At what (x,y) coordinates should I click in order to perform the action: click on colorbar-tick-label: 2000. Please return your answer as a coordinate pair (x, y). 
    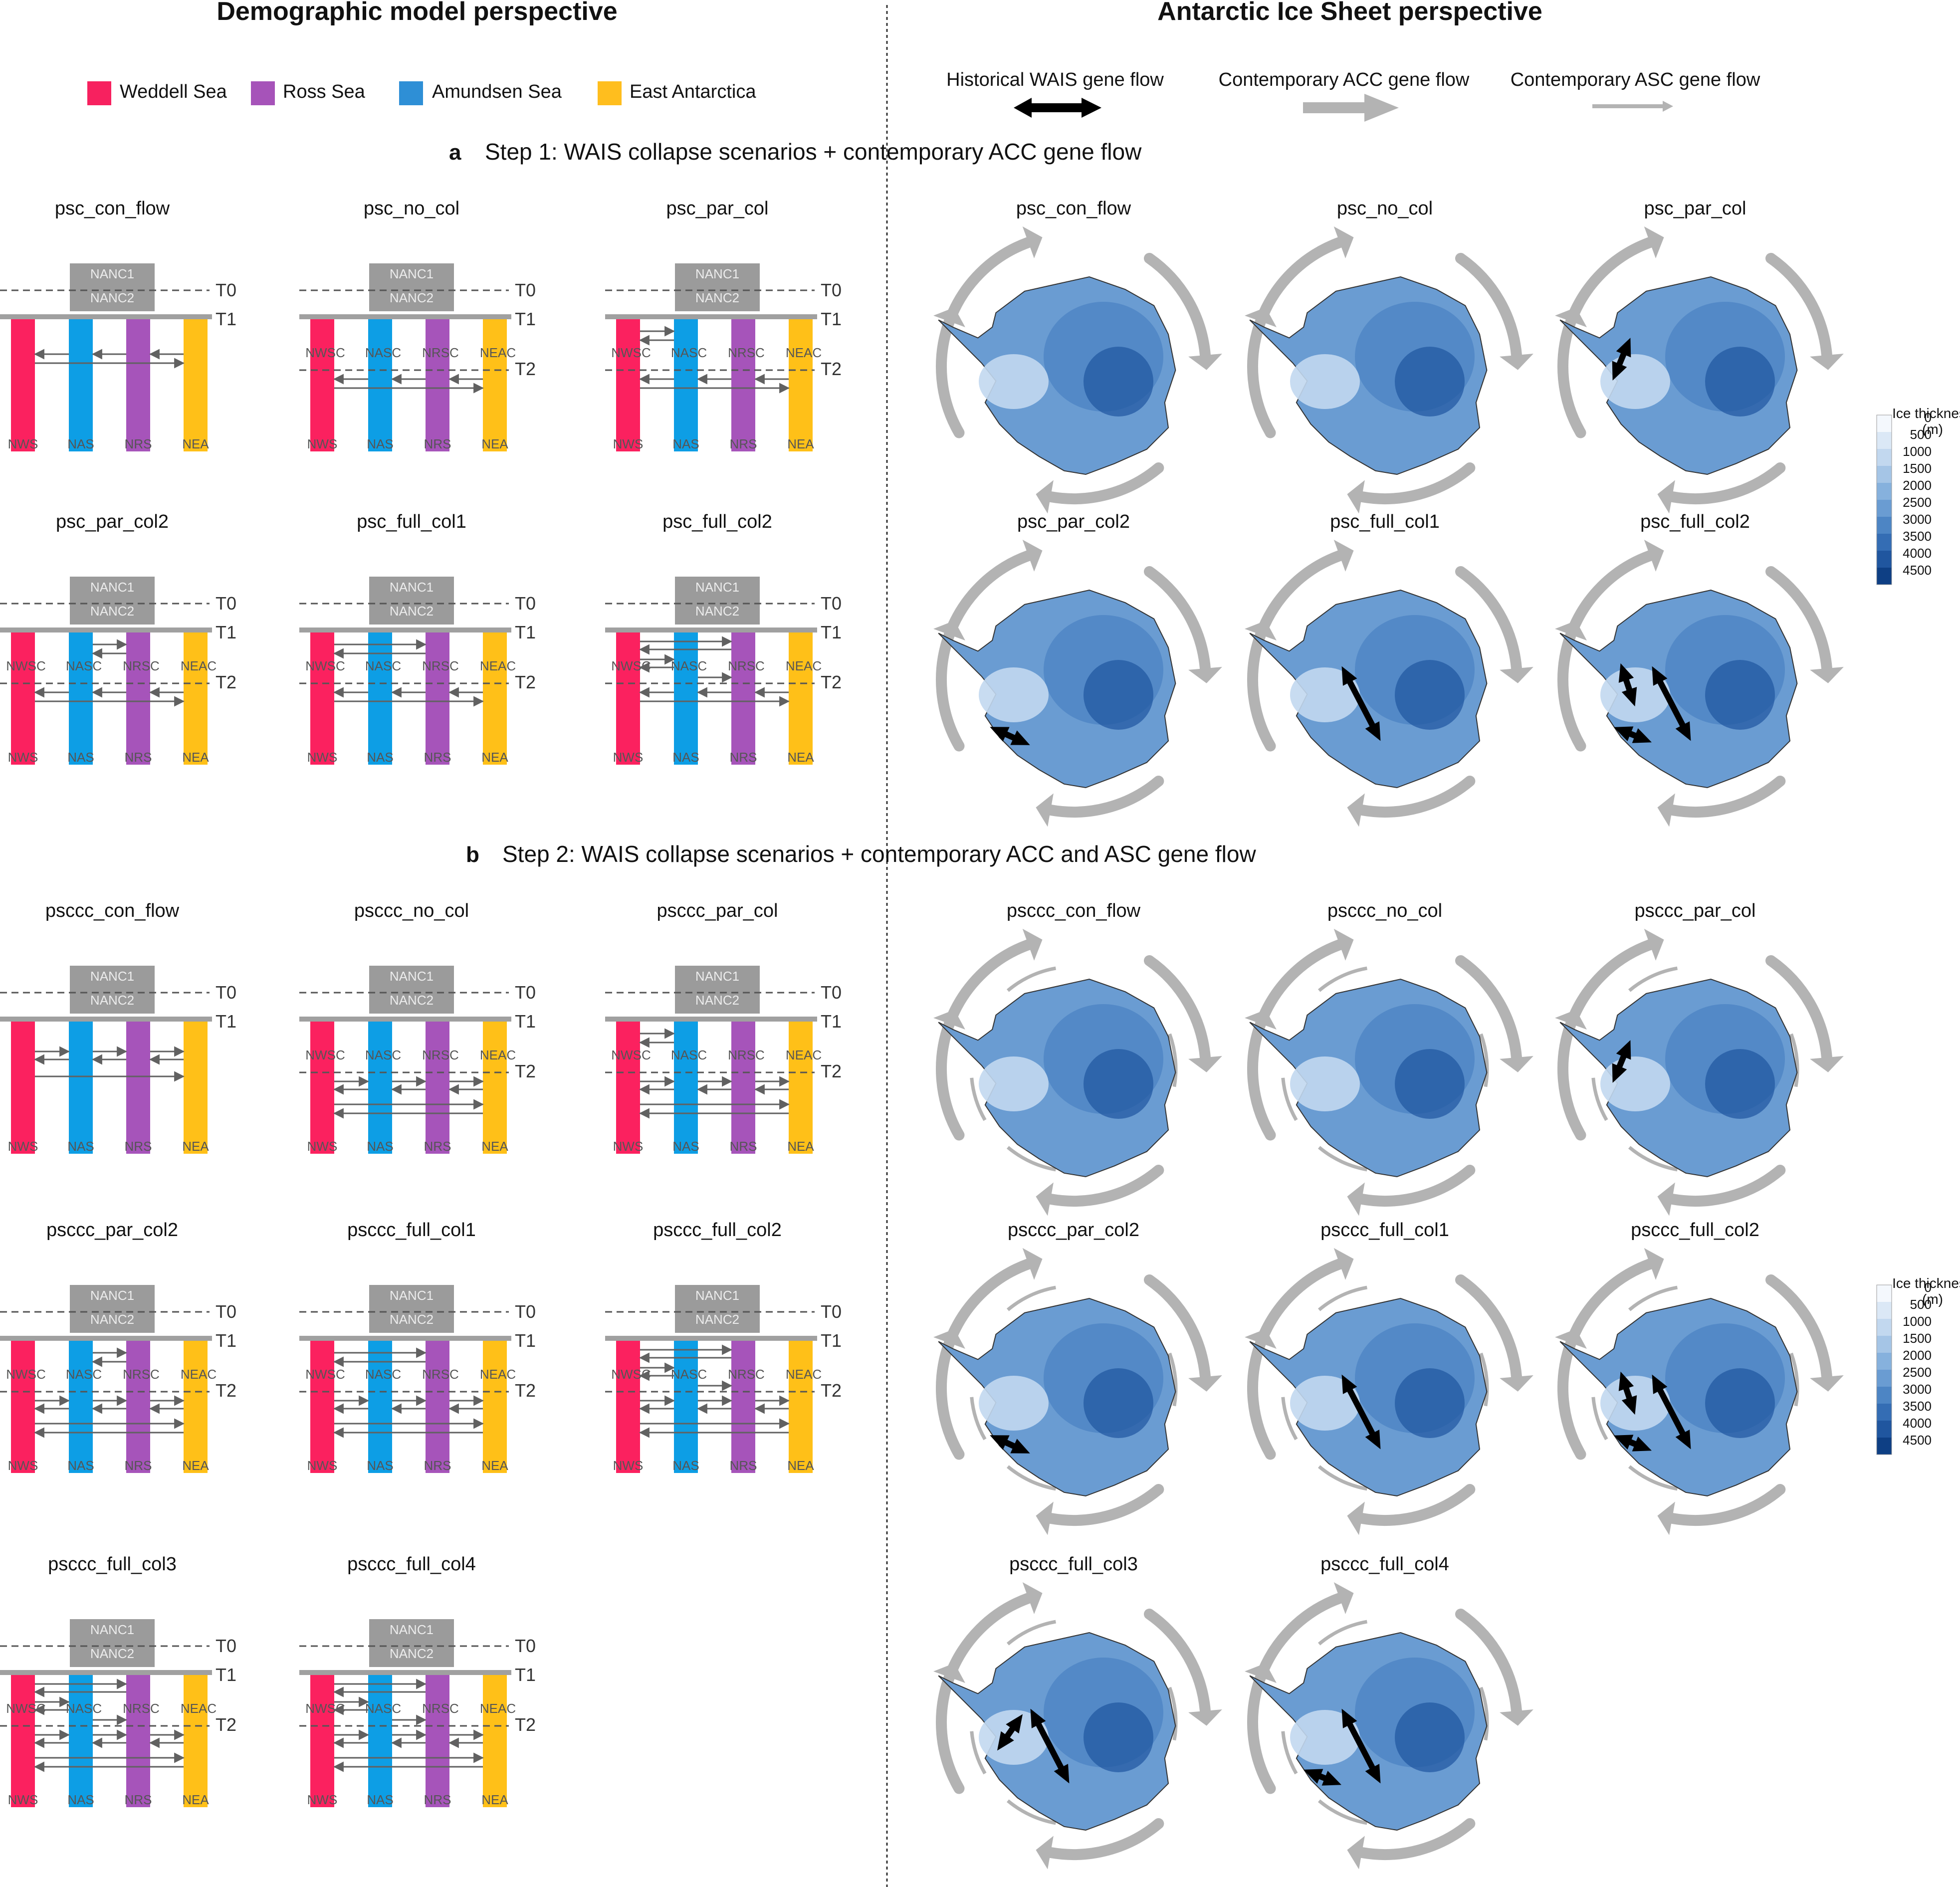
    Looking at the image, I should click on (1917, 1355).